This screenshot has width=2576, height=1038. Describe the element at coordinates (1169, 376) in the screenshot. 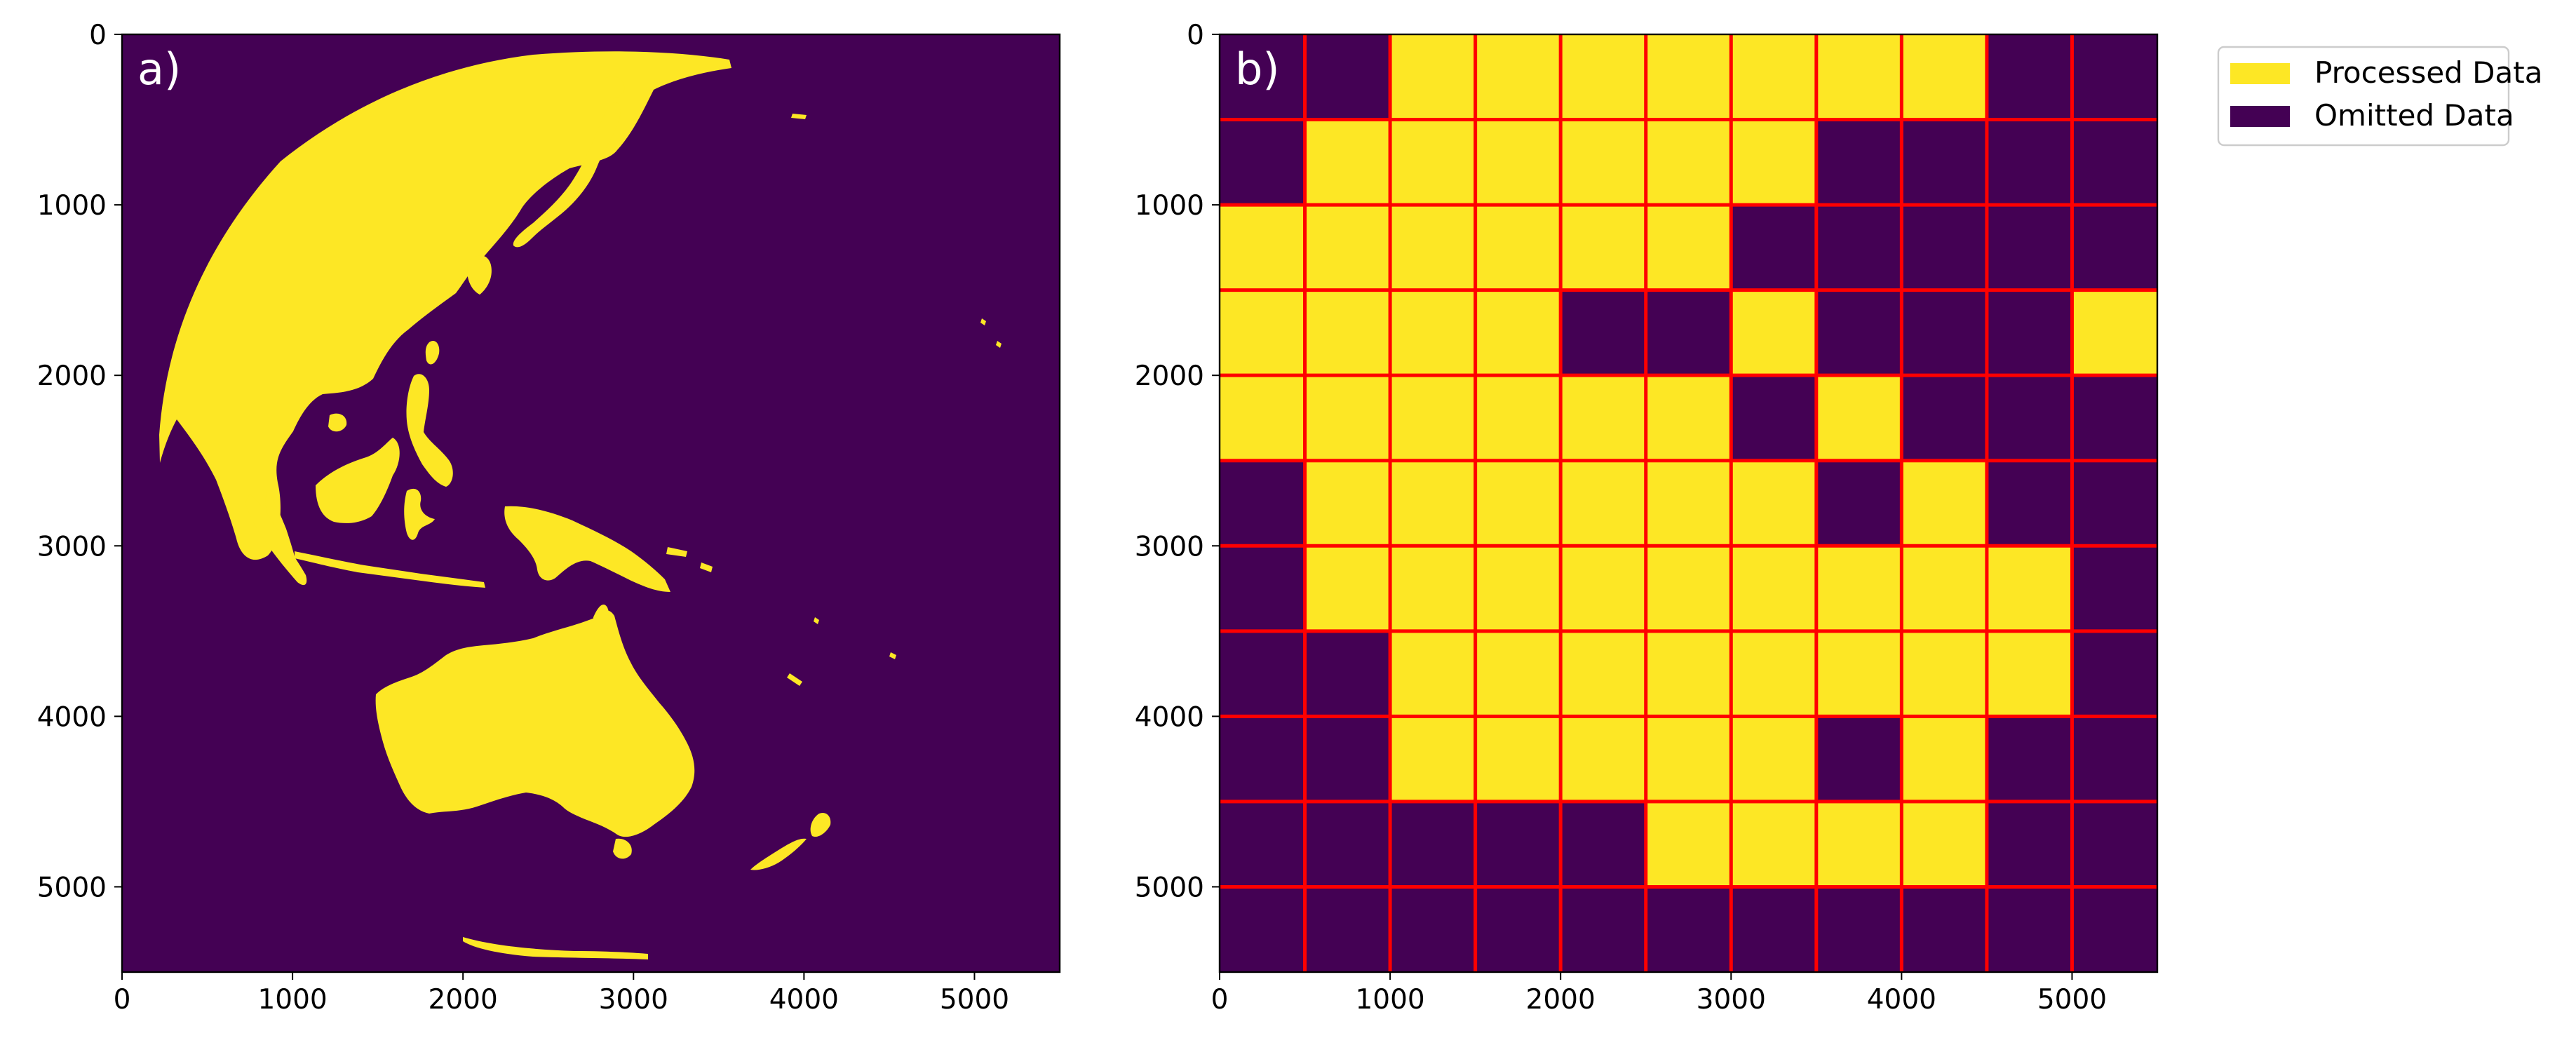

I see `panel-b-y-tick-label: 2000` at that location.